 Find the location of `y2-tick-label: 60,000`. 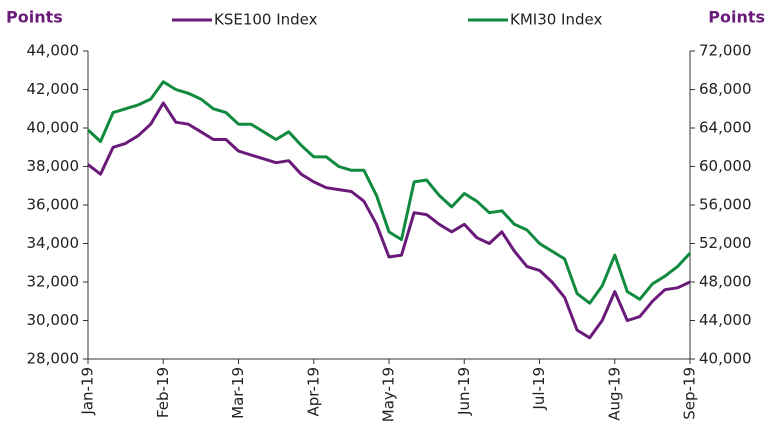

y2-tick-label: 60,000 is located at coordinates (725, 166).